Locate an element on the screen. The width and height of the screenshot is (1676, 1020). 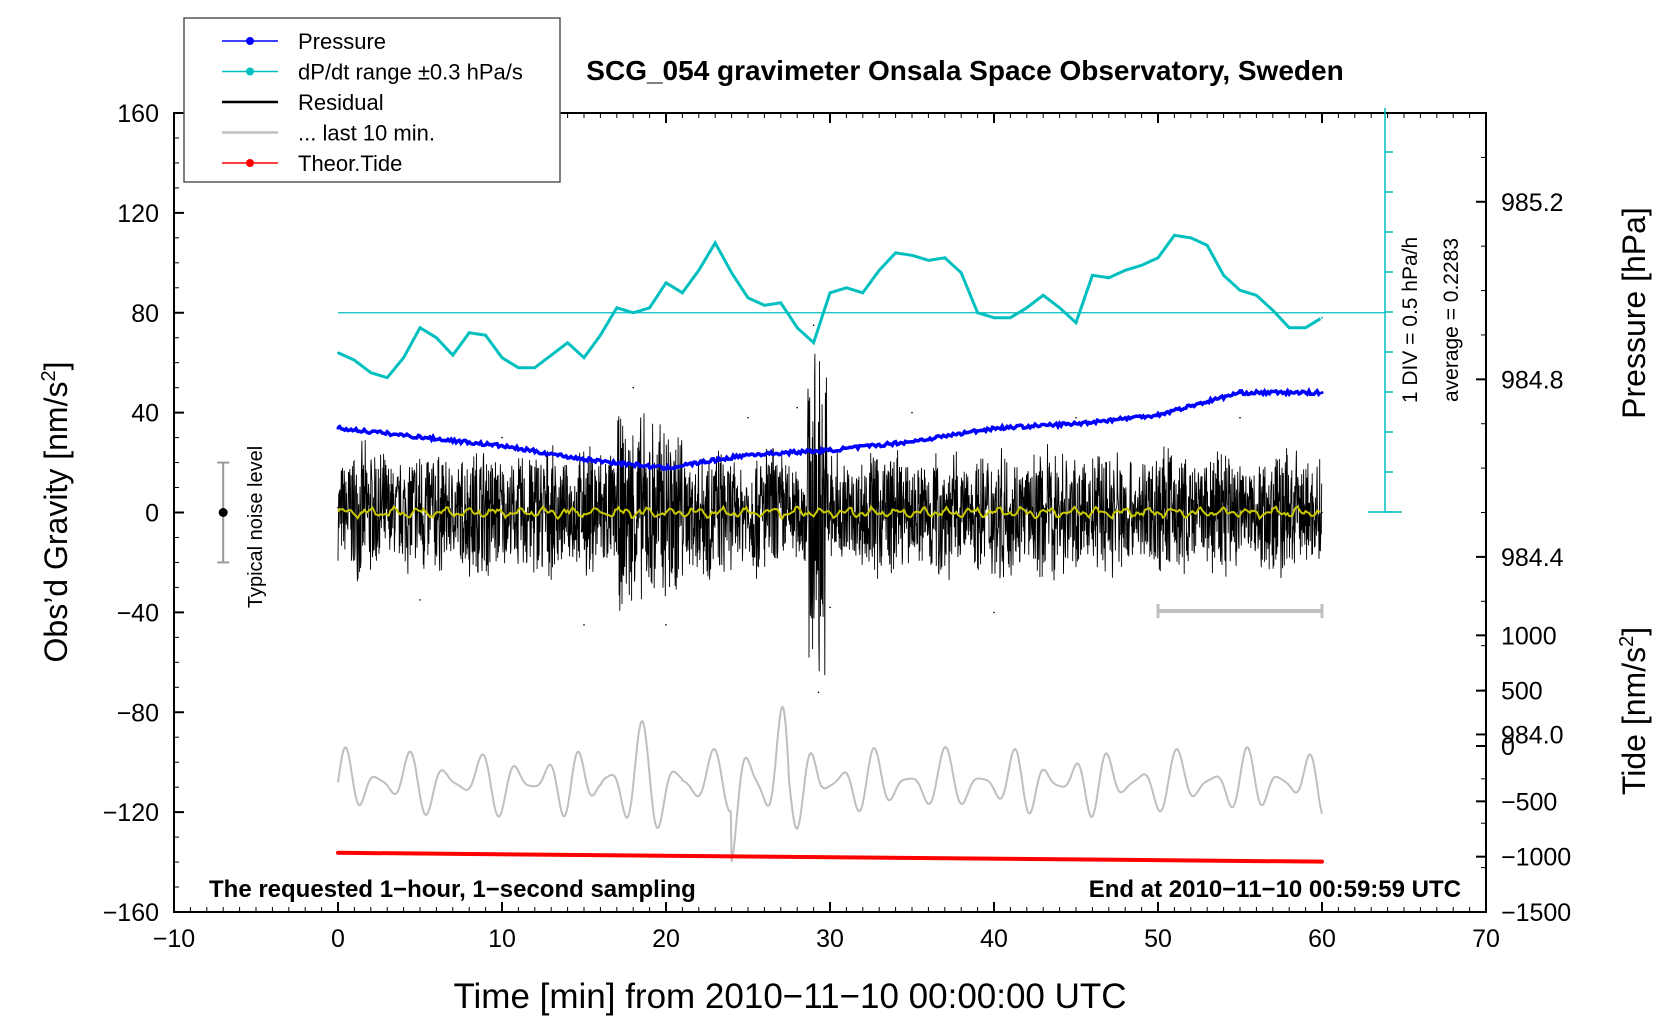
annotation-end-time: End at 2010−11−10 00:59:59 UTC is located at coordinates (1275, 889).